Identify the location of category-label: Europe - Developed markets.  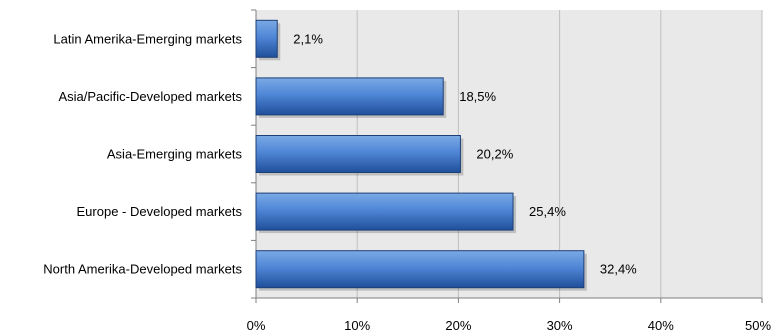
(160, 211).